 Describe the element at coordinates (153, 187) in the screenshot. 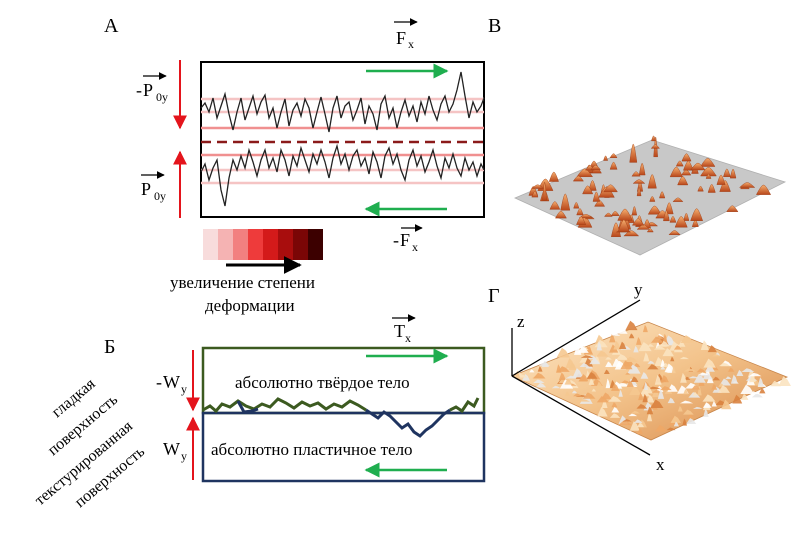

I see `load-label-bottom: P 0y` at that location.